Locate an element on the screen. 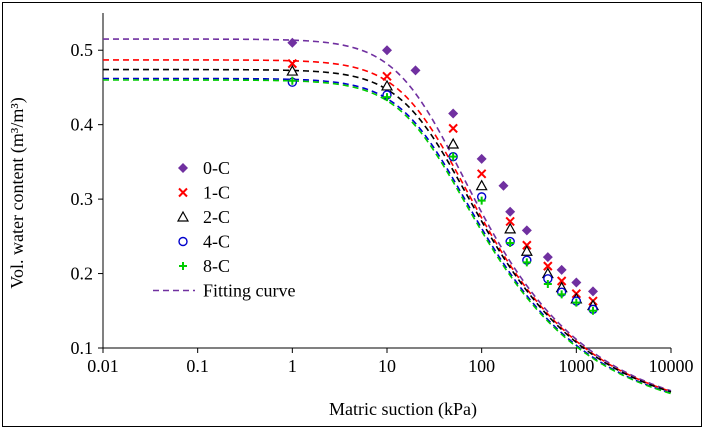 This screenshot has height=433, width=706. legend-label-1-C: 1-C is located at coordinates (216, 193).